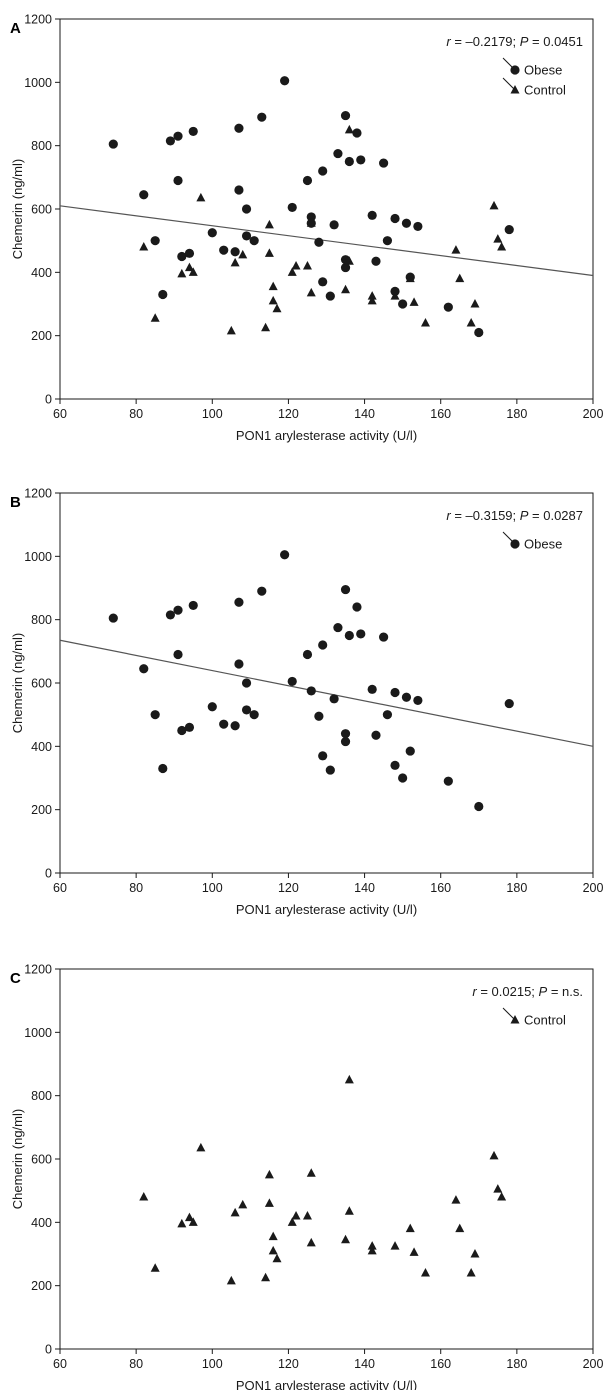 The height and width of the screenshot is (1390, 607). Describe the element at coordinates (440, 888) in the screenshot. I see `x-tick-label: 160` at that location.